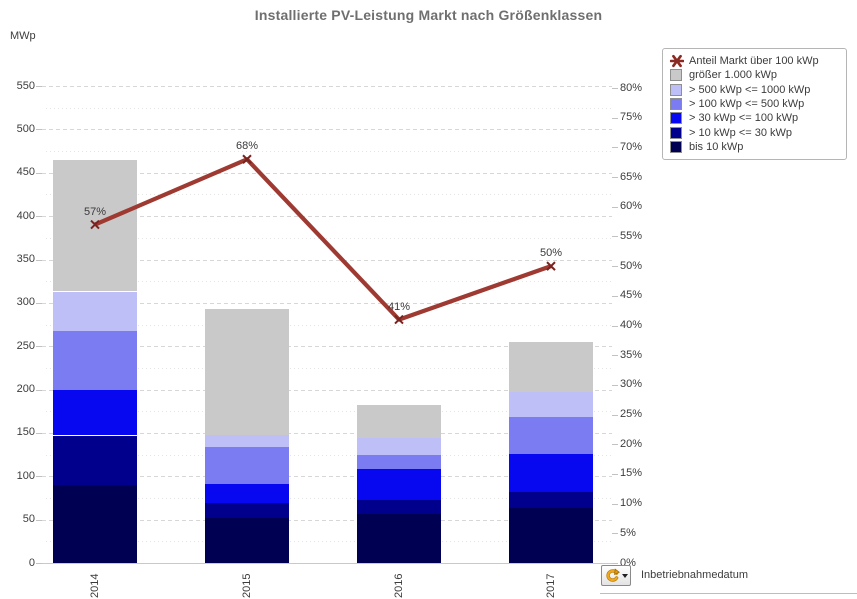 This screenshot has width=857, height=599. Describe the element at coordinates (399, 585) in the screenshot. I see `x-axis-tick-label: 2016` at that location.